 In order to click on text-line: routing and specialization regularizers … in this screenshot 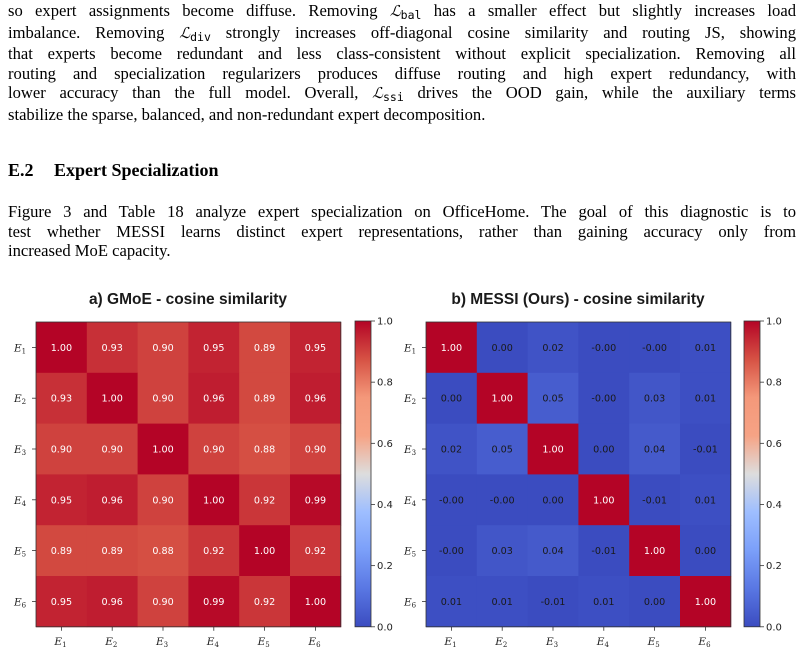, I will do `click(402, 73)`.